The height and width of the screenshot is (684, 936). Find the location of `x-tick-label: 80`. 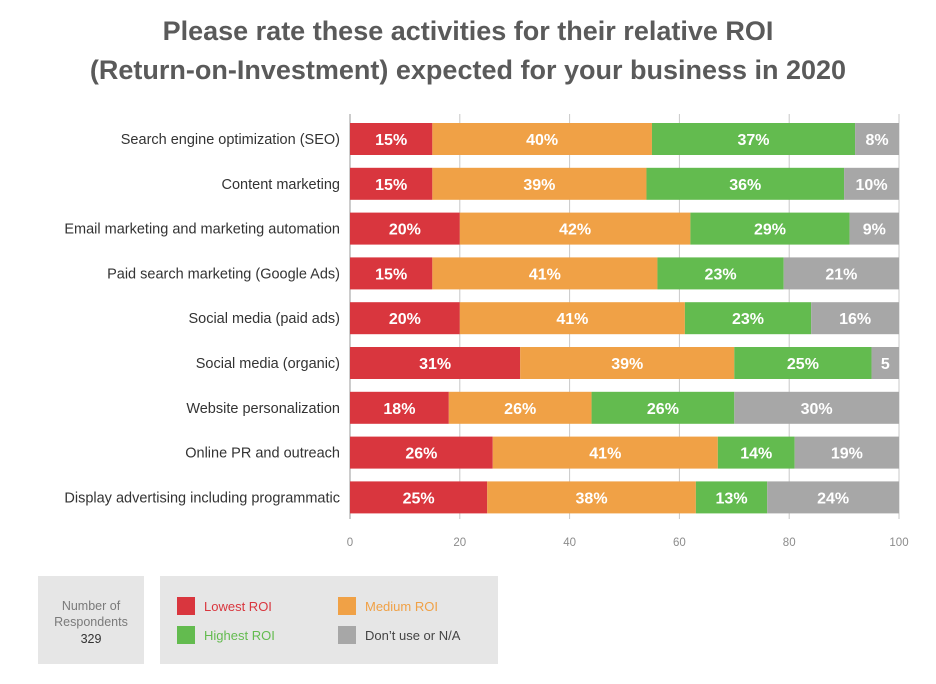

x-tick-label: 80 is located at coordinates (789, 543).